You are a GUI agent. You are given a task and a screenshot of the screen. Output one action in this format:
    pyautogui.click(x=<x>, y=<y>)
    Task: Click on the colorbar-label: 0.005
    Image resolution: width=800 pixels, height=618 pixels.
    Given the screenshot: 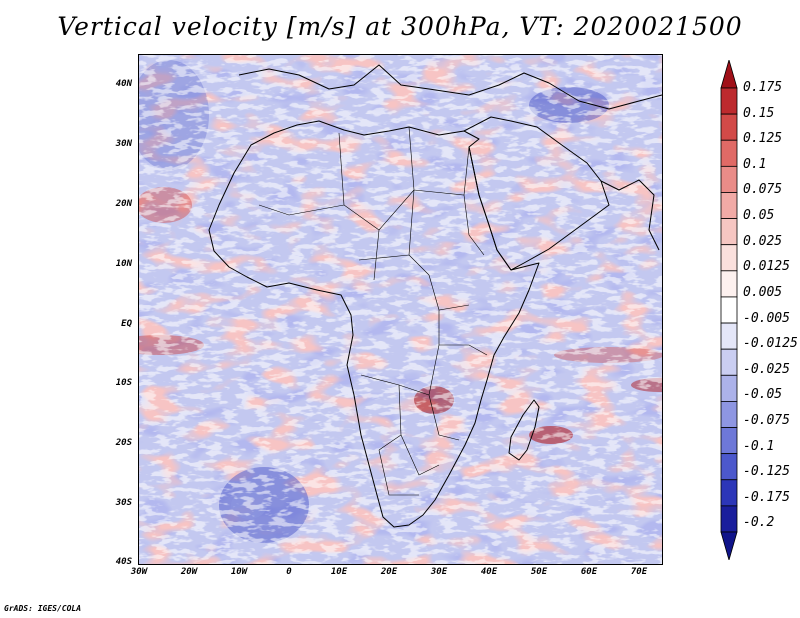 What is the action you would take?
    pyautogui.click(x=763, y=292)
    